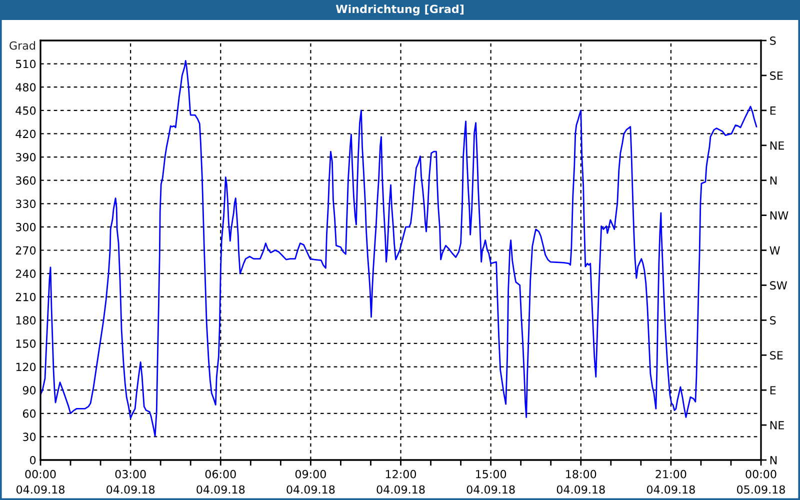 Image resolution: width=800 pixels, height=500 pixels. Describe the element at coordinates (33, 460) in the screenshot. I see `y-tick-label: 0` at that location.